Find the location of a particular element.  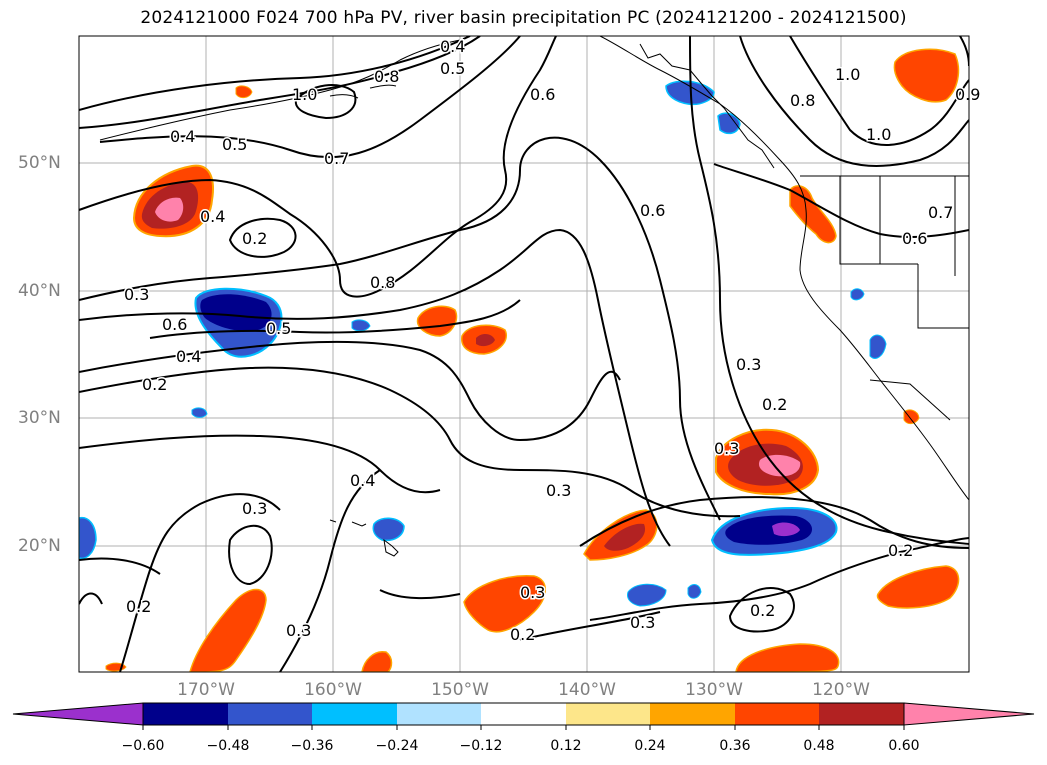

colorbar-ticks is located at coordinates (523, 727).